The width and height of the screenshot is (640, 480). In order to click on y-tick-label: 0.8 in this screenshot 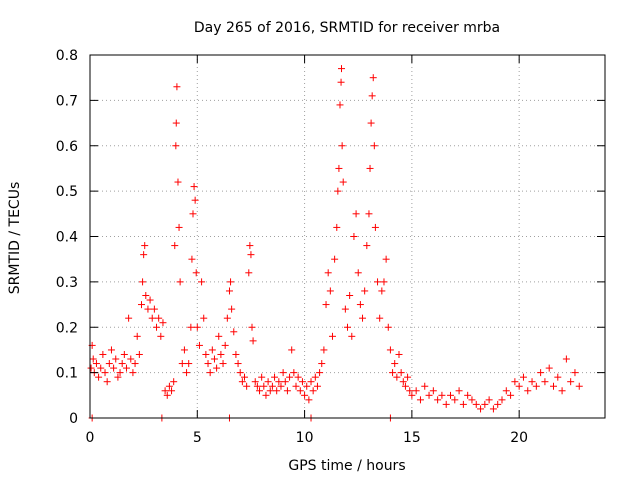, I will do `click(67, 56)`.